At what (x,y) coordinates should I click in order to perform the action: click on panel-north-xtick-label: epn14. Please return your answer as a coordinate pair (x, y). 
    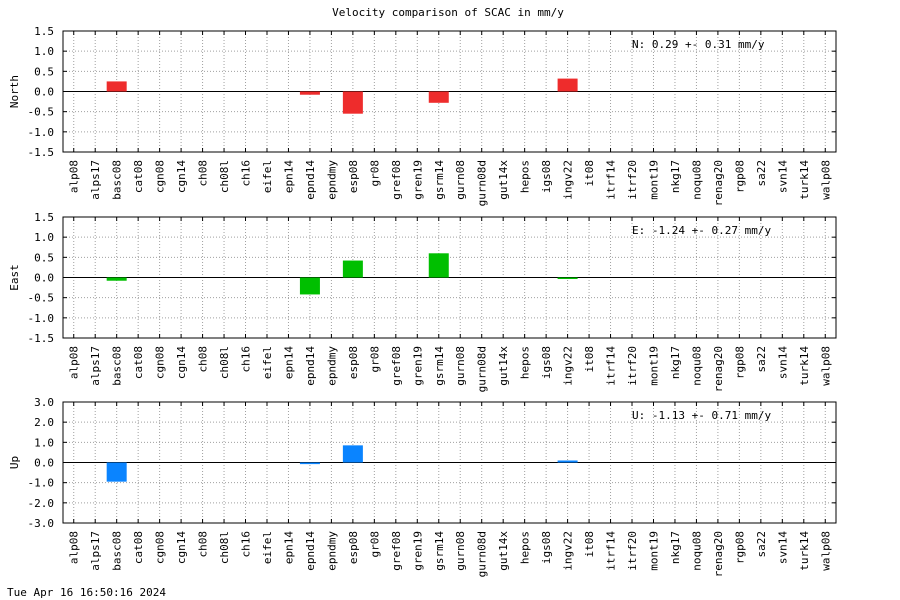
    Looking at the image, I should click on (288, 176).